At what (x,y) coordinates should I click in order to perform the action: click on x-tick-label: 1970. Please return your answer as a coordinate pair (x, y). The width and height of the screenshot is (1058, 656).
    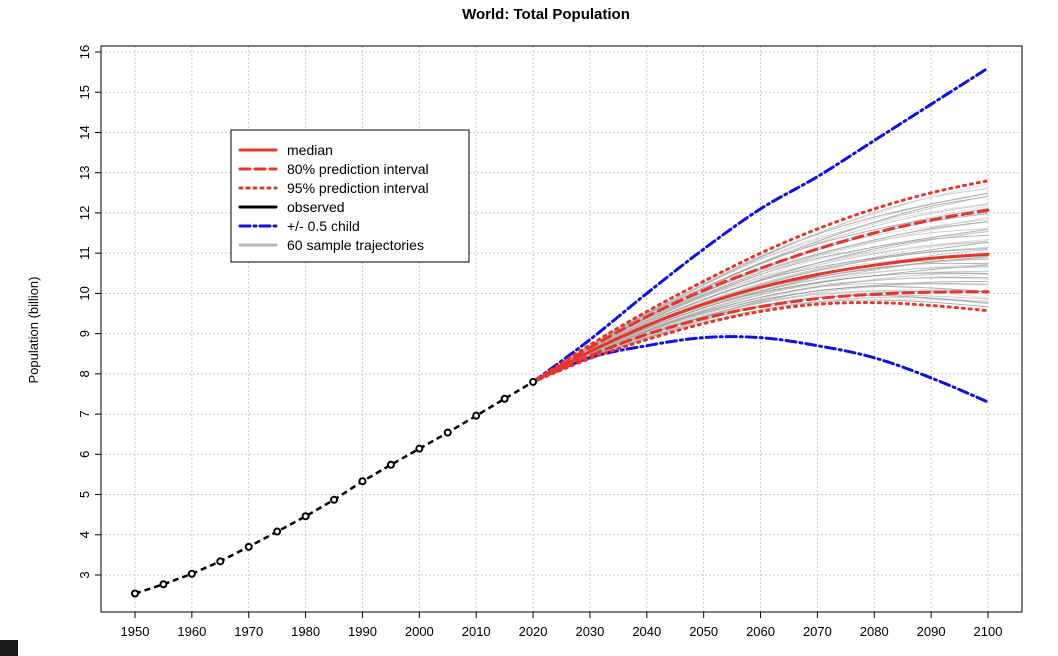
    Looking at the image, I should click on (248, 631).